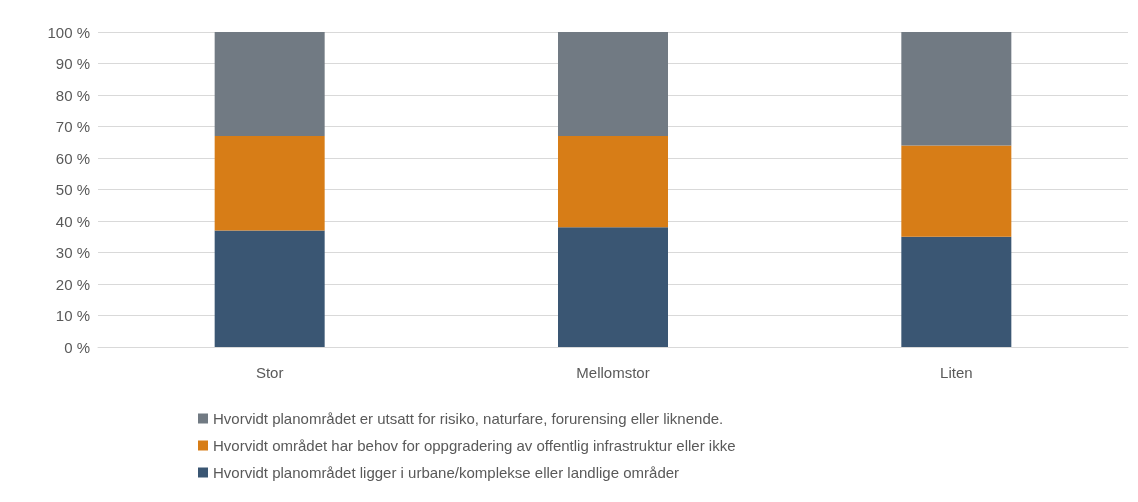  I want to click on y-tick-label: 100 %, so click(68, 32).